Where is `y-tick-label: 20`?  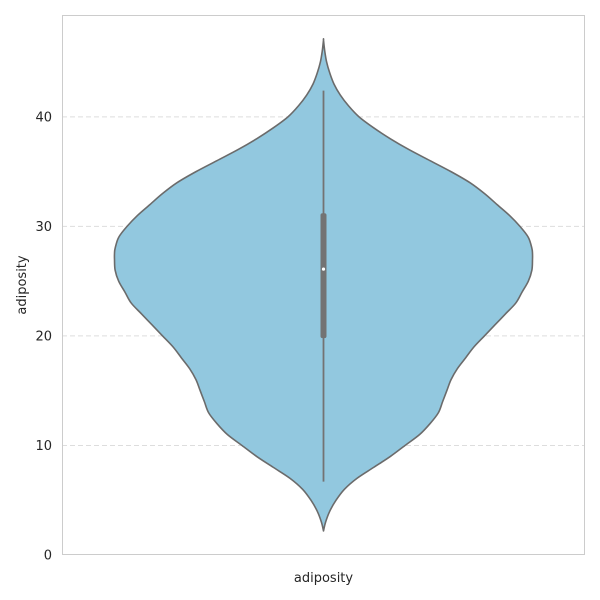 y-tick-label: 20 is located at coordinates (43, 336).